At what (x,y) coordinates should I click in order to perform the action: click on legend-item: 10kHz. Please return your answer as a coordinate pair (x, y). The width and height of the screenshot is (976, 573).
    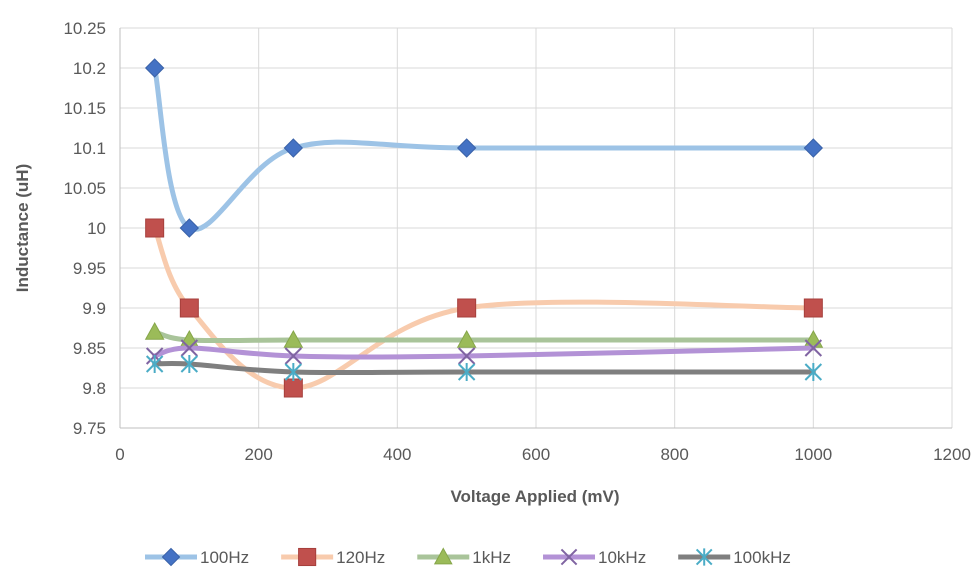
    Looking at the image, I should click on (594, 557).